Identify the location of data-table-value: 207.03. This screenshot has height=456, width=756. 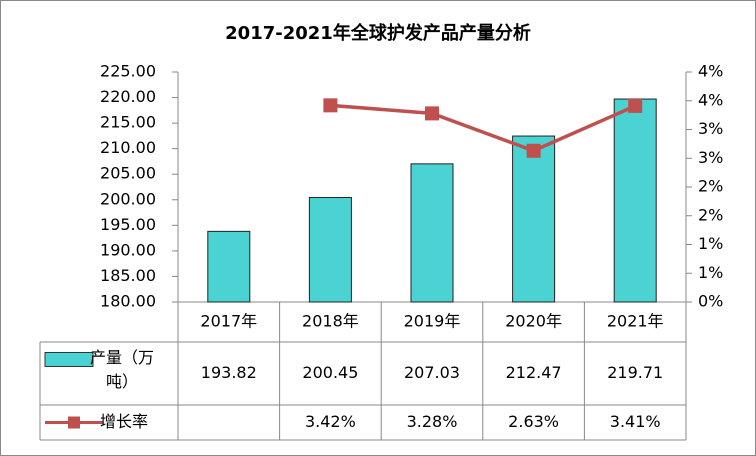
(432, 372).